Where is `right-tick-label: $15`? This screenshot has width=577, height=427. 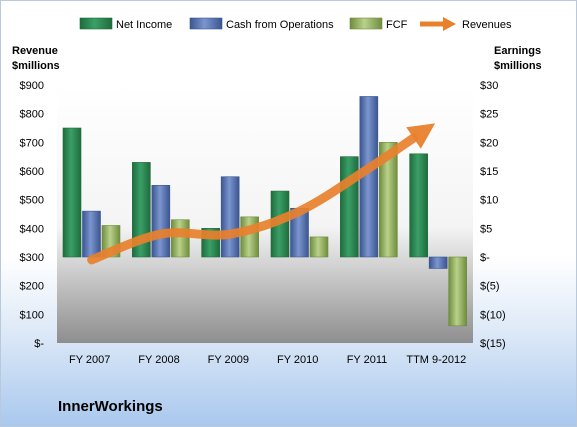
right-tick-label: $15 is located at coordinates (489, 172).